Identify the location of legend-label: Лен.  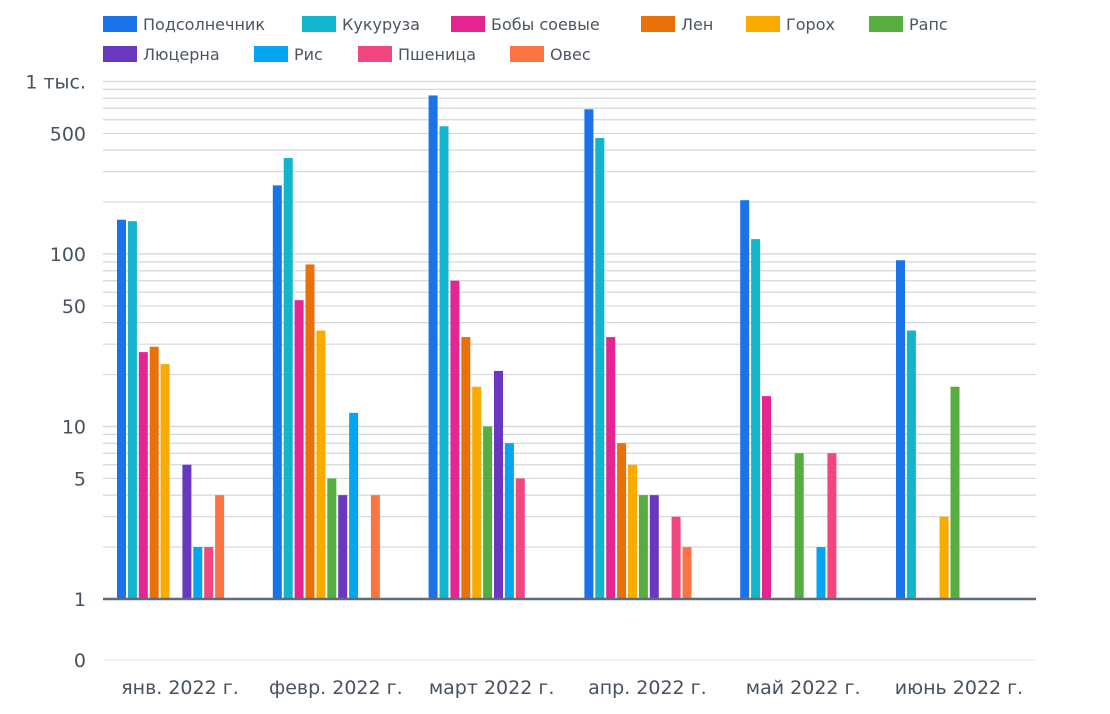
(697, 24).